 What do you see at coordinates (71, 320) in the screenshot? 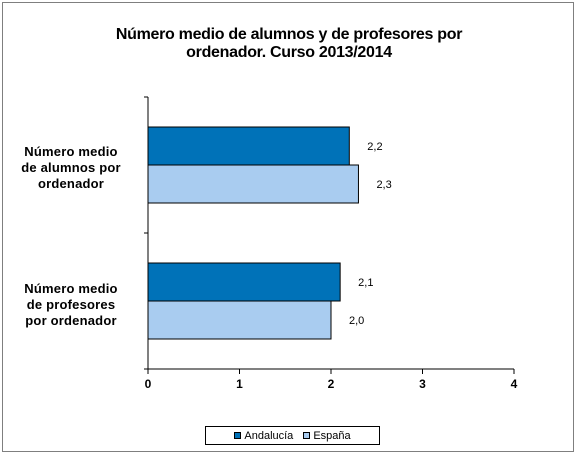
I see `category-label-line: por ordenador` at bounding box center [71, 320].